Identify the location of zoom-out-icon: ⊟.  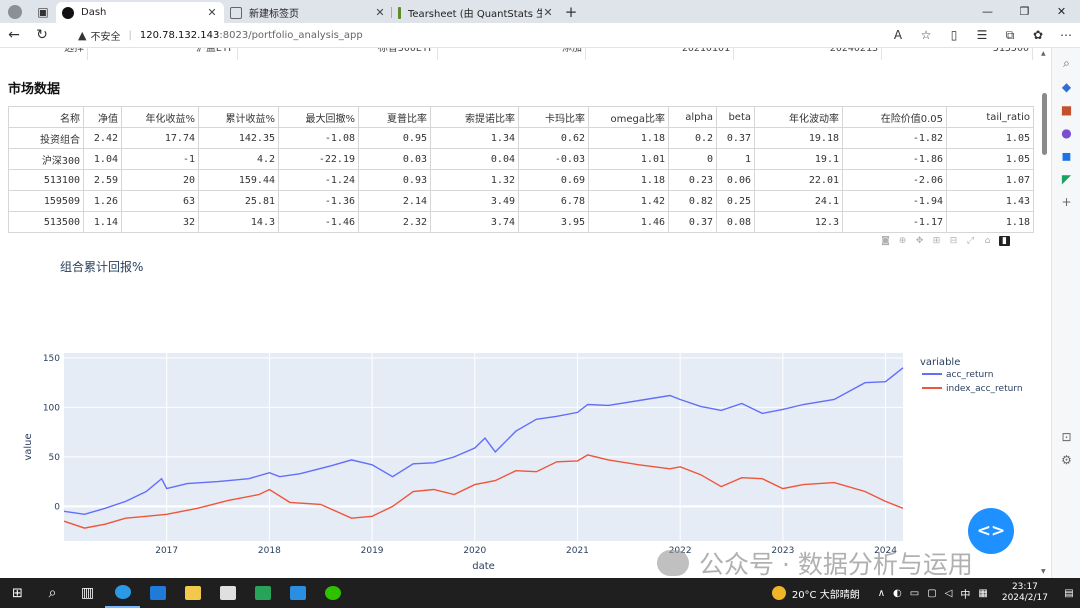
(953, 241).